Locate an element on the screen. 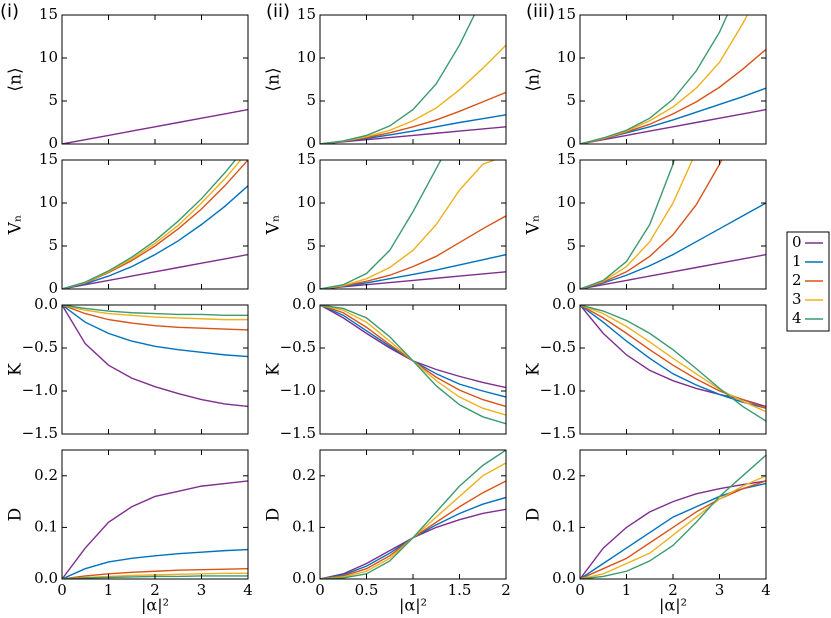 This screenshot has width=831, height=618. legend-label: 0 is located at coordinates (797, 242).